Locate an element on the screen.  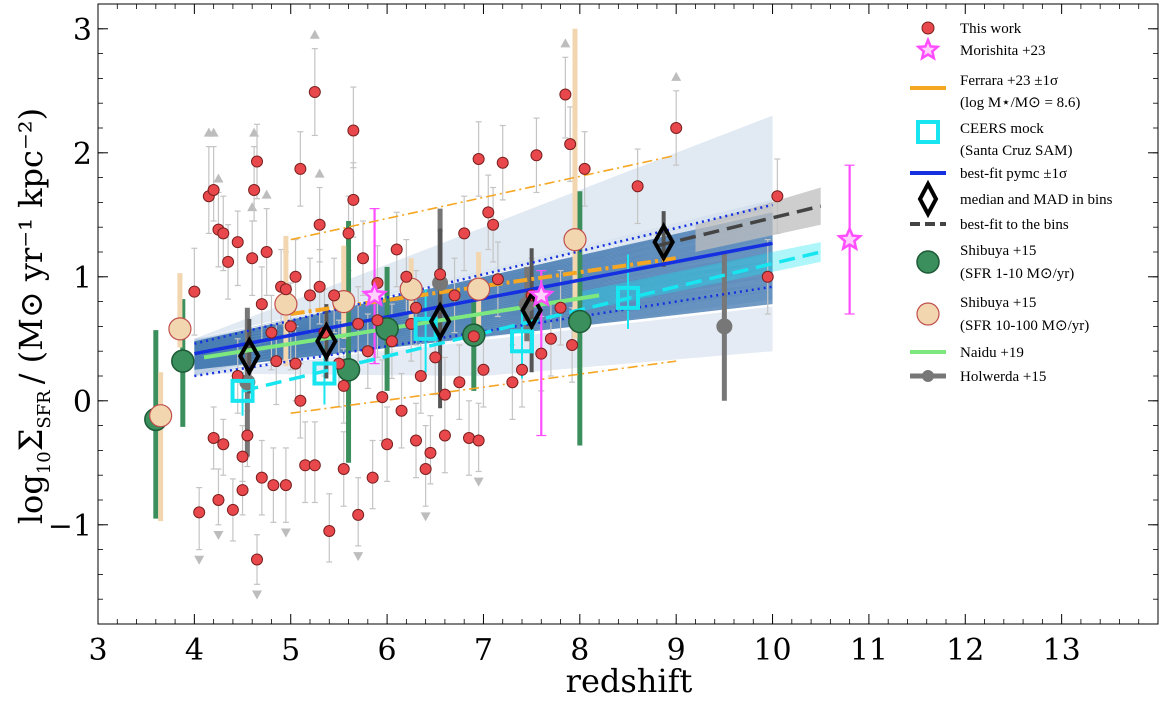
x-tick-label: 11 is located at coordinates (869, 650).